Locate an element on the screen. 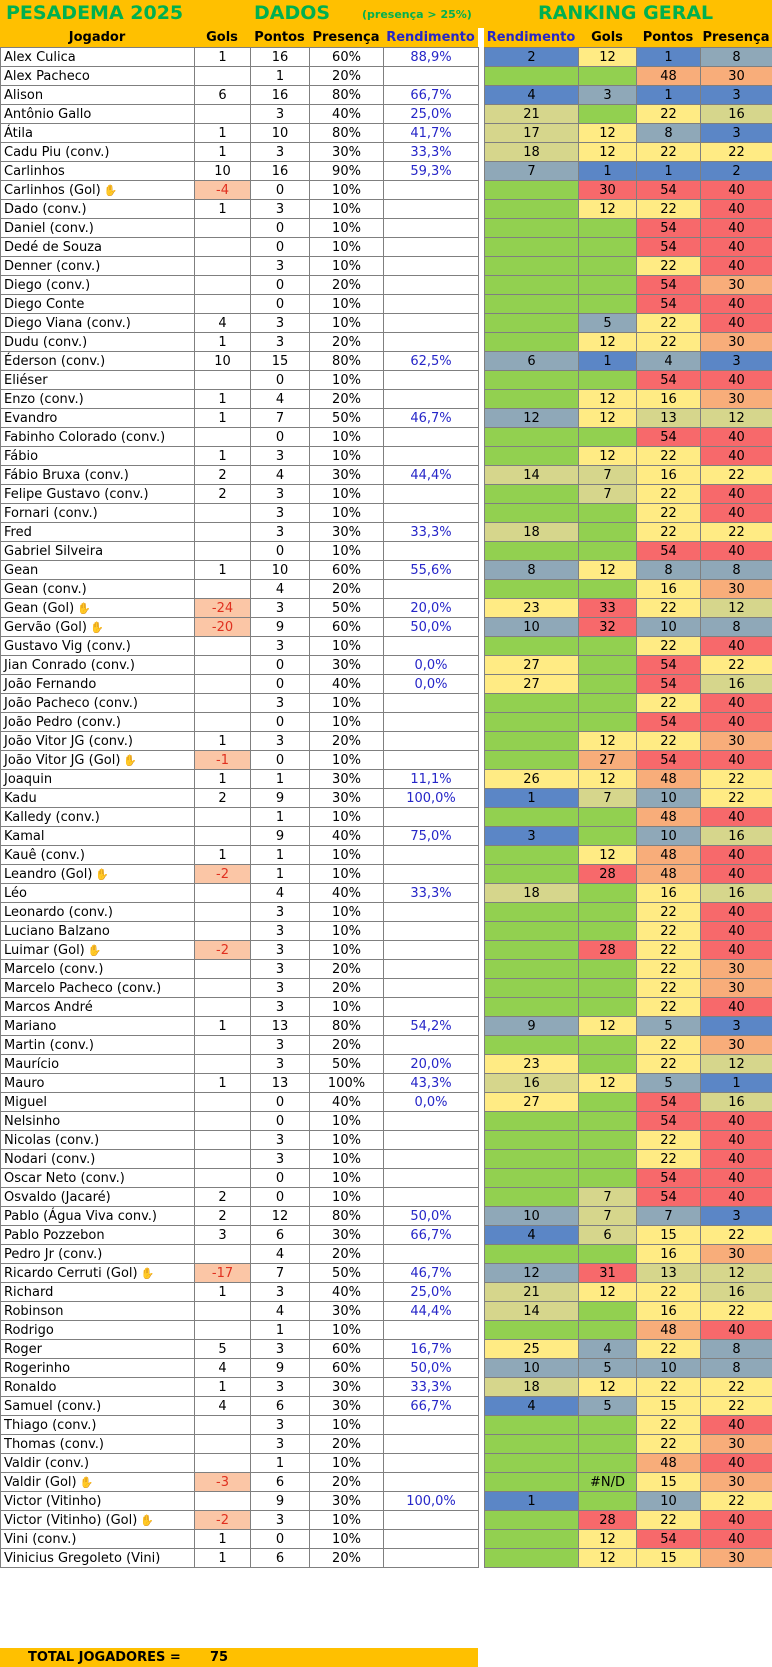 The height and width of the screenshot is (1667, 772). rank-presenca-cell: 3 is located at coordinates (736, 361).